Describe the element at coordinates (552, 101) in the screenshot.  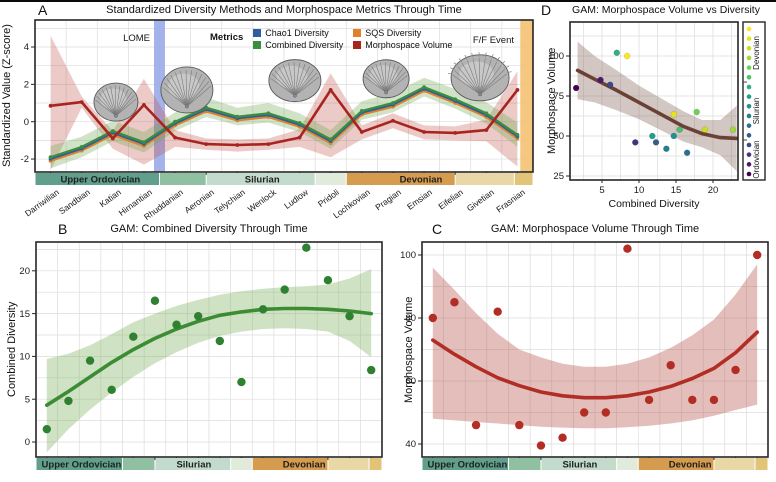
I see `panel-d-y-axis-label: Morphospace Volume` at that location.